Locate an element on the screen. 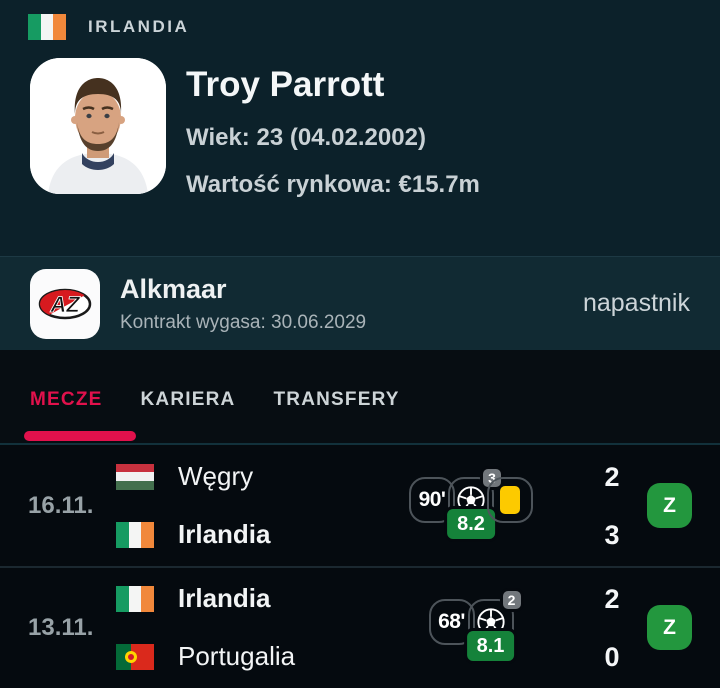 This screenshot has height=688, width=720. player-rating-badge: 8.1 is located at coordinates (490, 645).